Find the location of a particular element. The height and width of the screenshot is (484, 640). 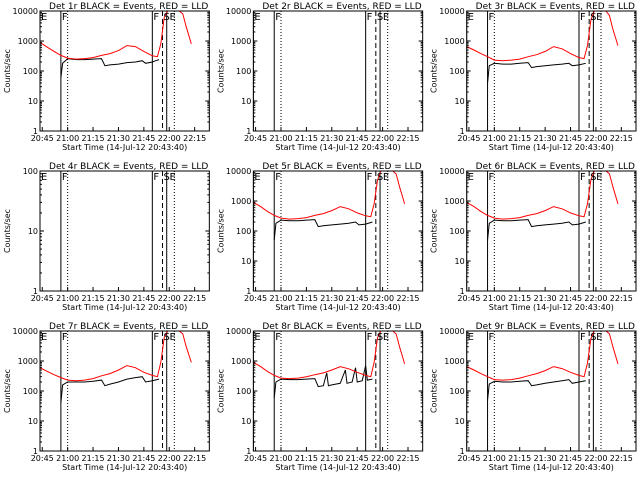

chart-title: Det 7r BLACK = Events, RED = LLD is located at coordinates (128, 327).